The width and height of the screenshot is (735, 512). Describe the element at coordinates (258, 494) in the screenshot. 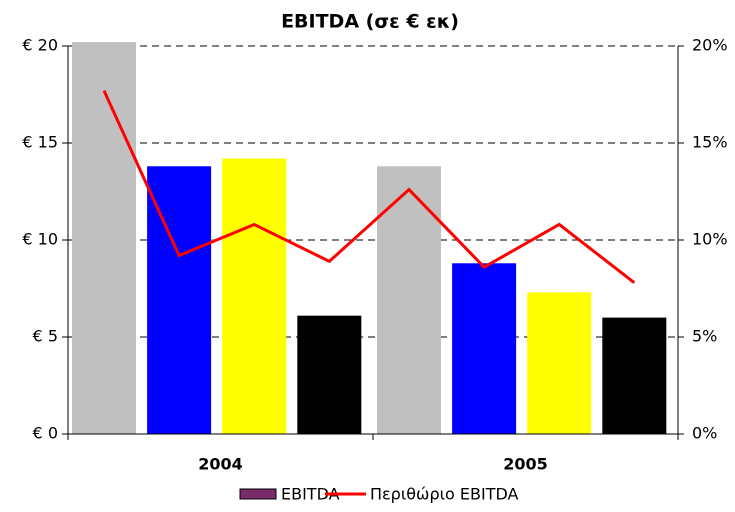

I see `legend-swatch` at that location.